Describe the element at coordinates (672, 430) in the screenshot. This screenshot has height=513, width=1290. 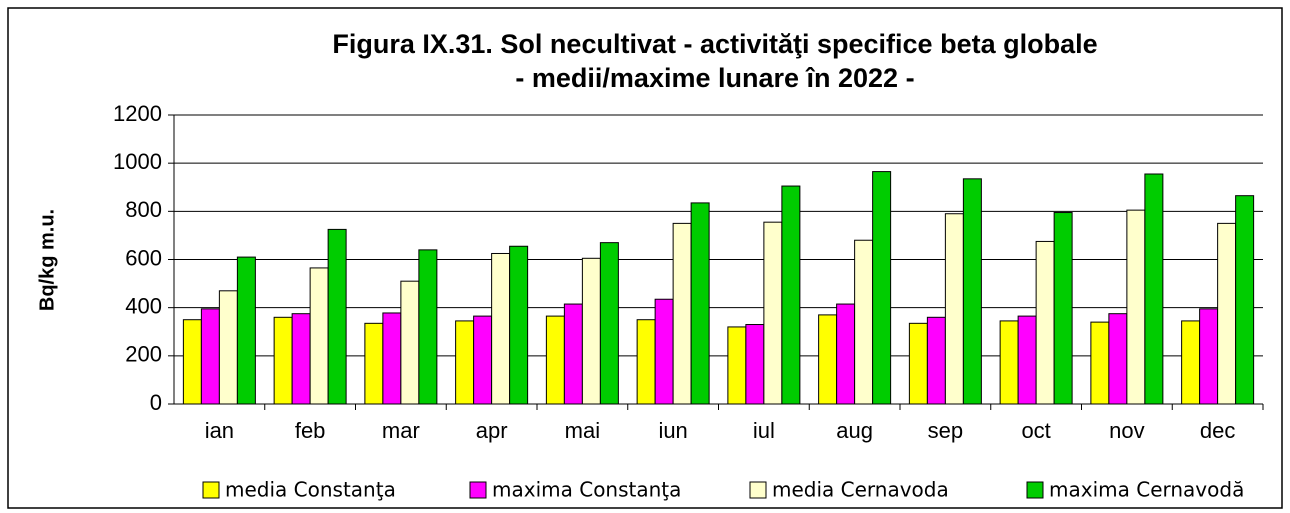
I see `x-tick-label: iun` at that location.